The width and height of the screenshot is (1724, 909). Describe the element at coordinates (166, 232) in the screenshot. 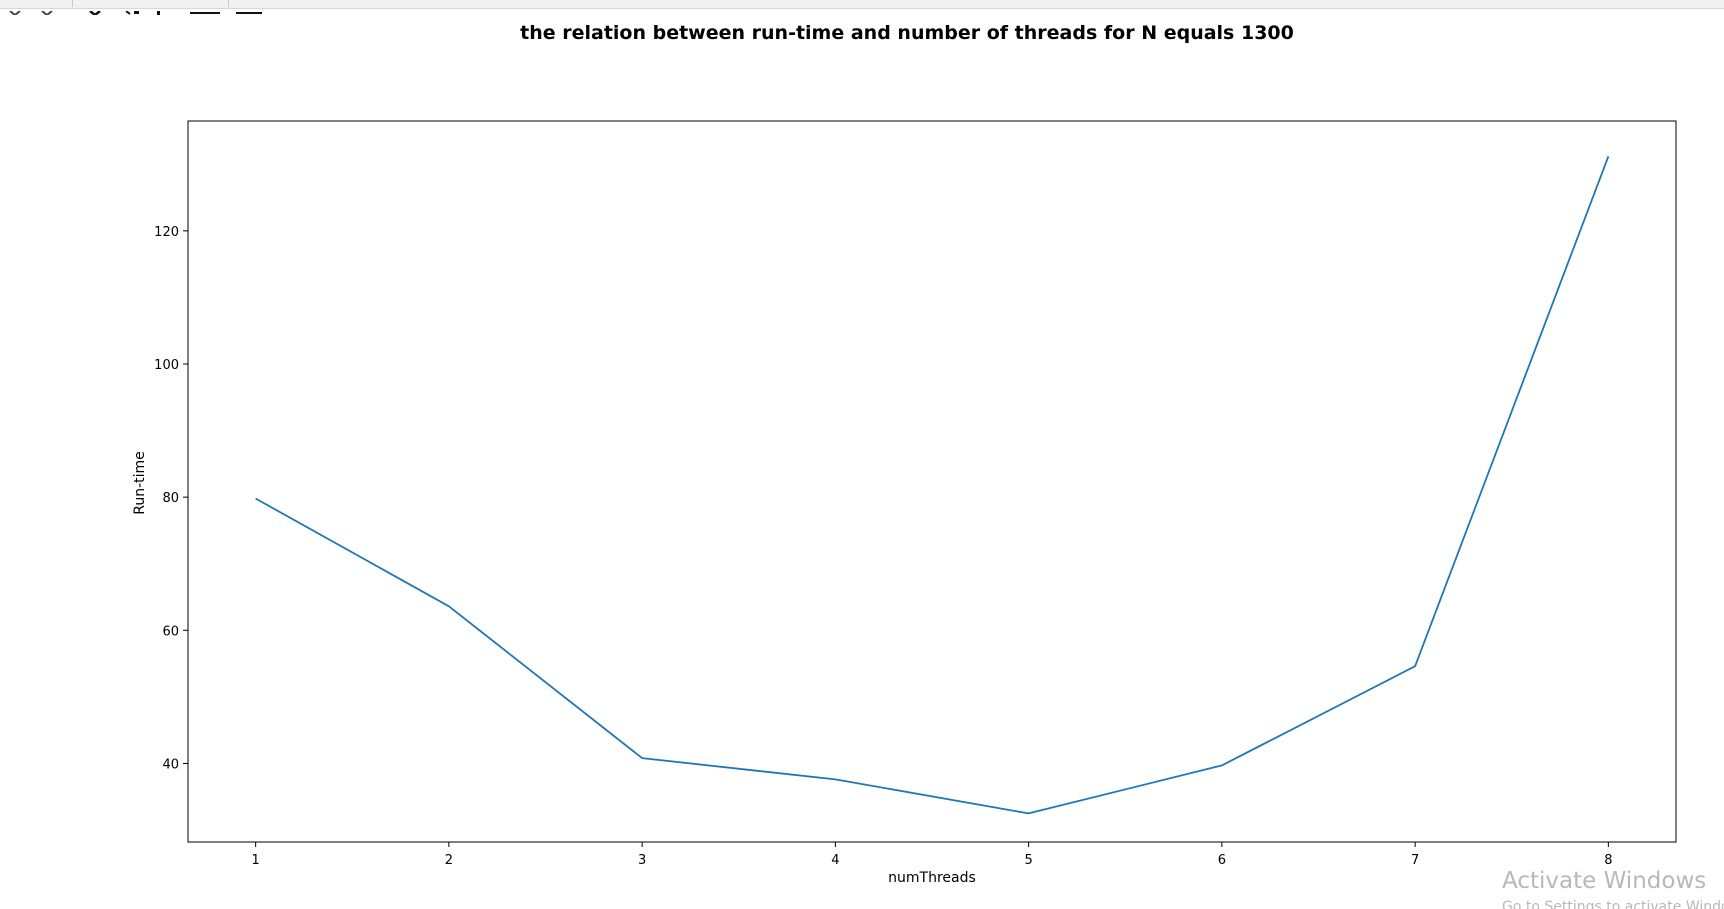

I see `y-tick-label: 120` at that location.